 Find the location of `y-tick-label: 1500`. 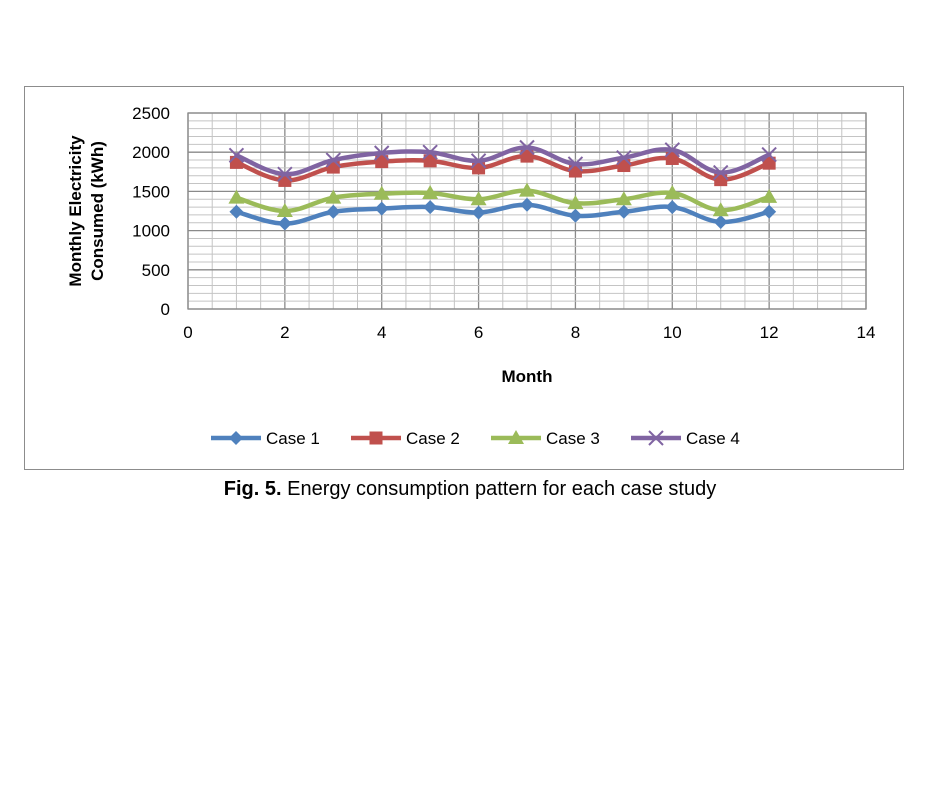

y-tick-label: 1500 is located at coordinates (151, 191).